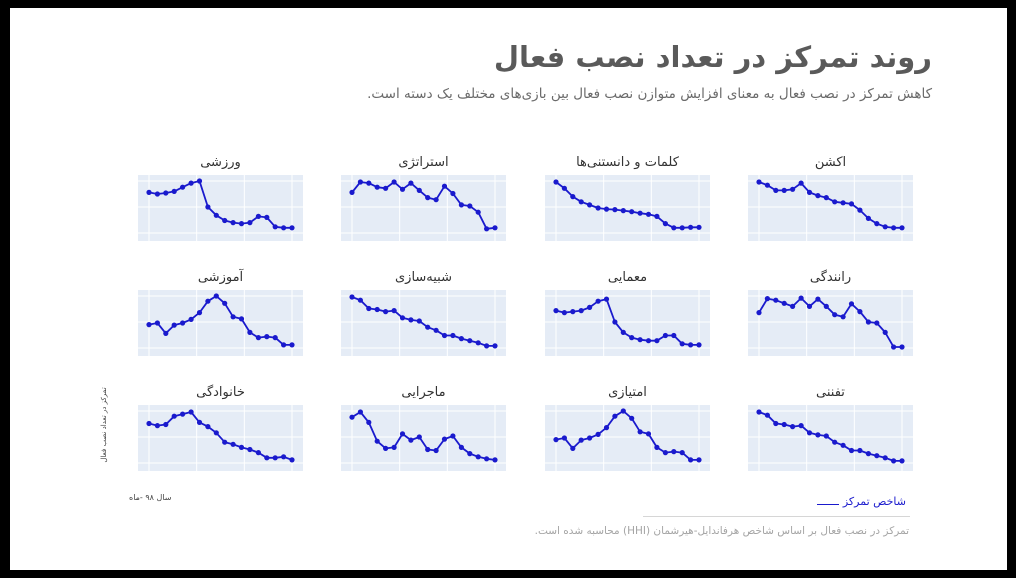 Image resolution: width=1016 pixels, height=578 pixels. I want to click on page-title: روند تمرکز در تعداد نصب فعال, so click(712, 57).